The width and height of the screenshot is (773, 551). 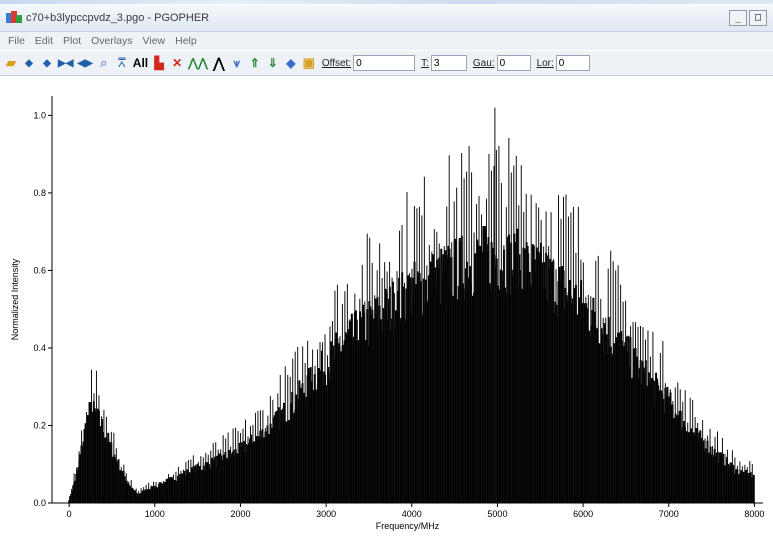 I want to click on lor-field: Lor:, so click(x=563, y=63).